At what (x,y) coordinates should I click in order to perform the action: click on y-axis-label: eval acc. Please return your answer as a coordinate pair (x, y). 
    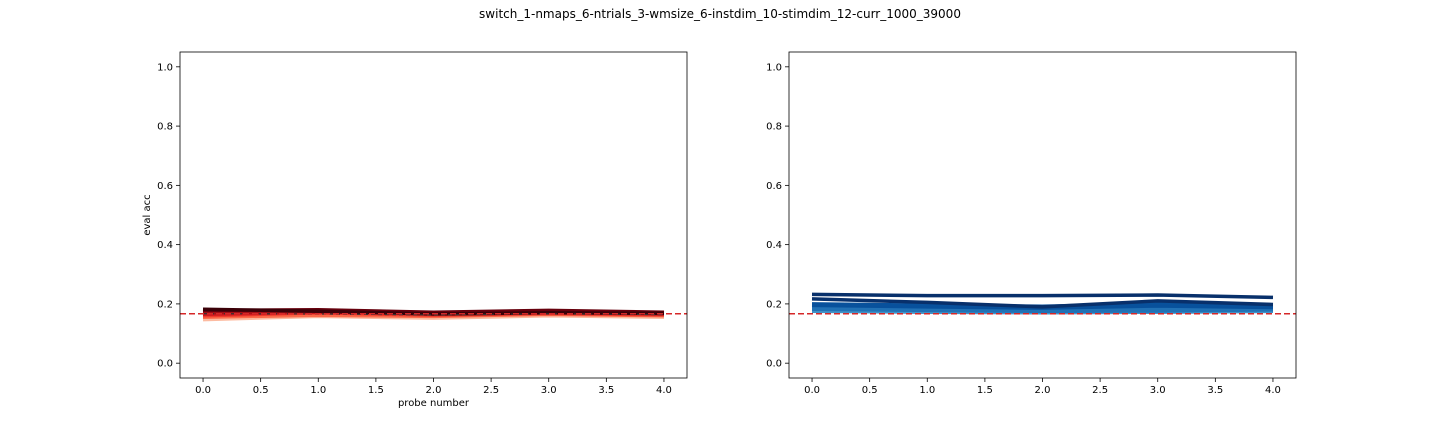
    Looking at the image, I should click on (147, 214).